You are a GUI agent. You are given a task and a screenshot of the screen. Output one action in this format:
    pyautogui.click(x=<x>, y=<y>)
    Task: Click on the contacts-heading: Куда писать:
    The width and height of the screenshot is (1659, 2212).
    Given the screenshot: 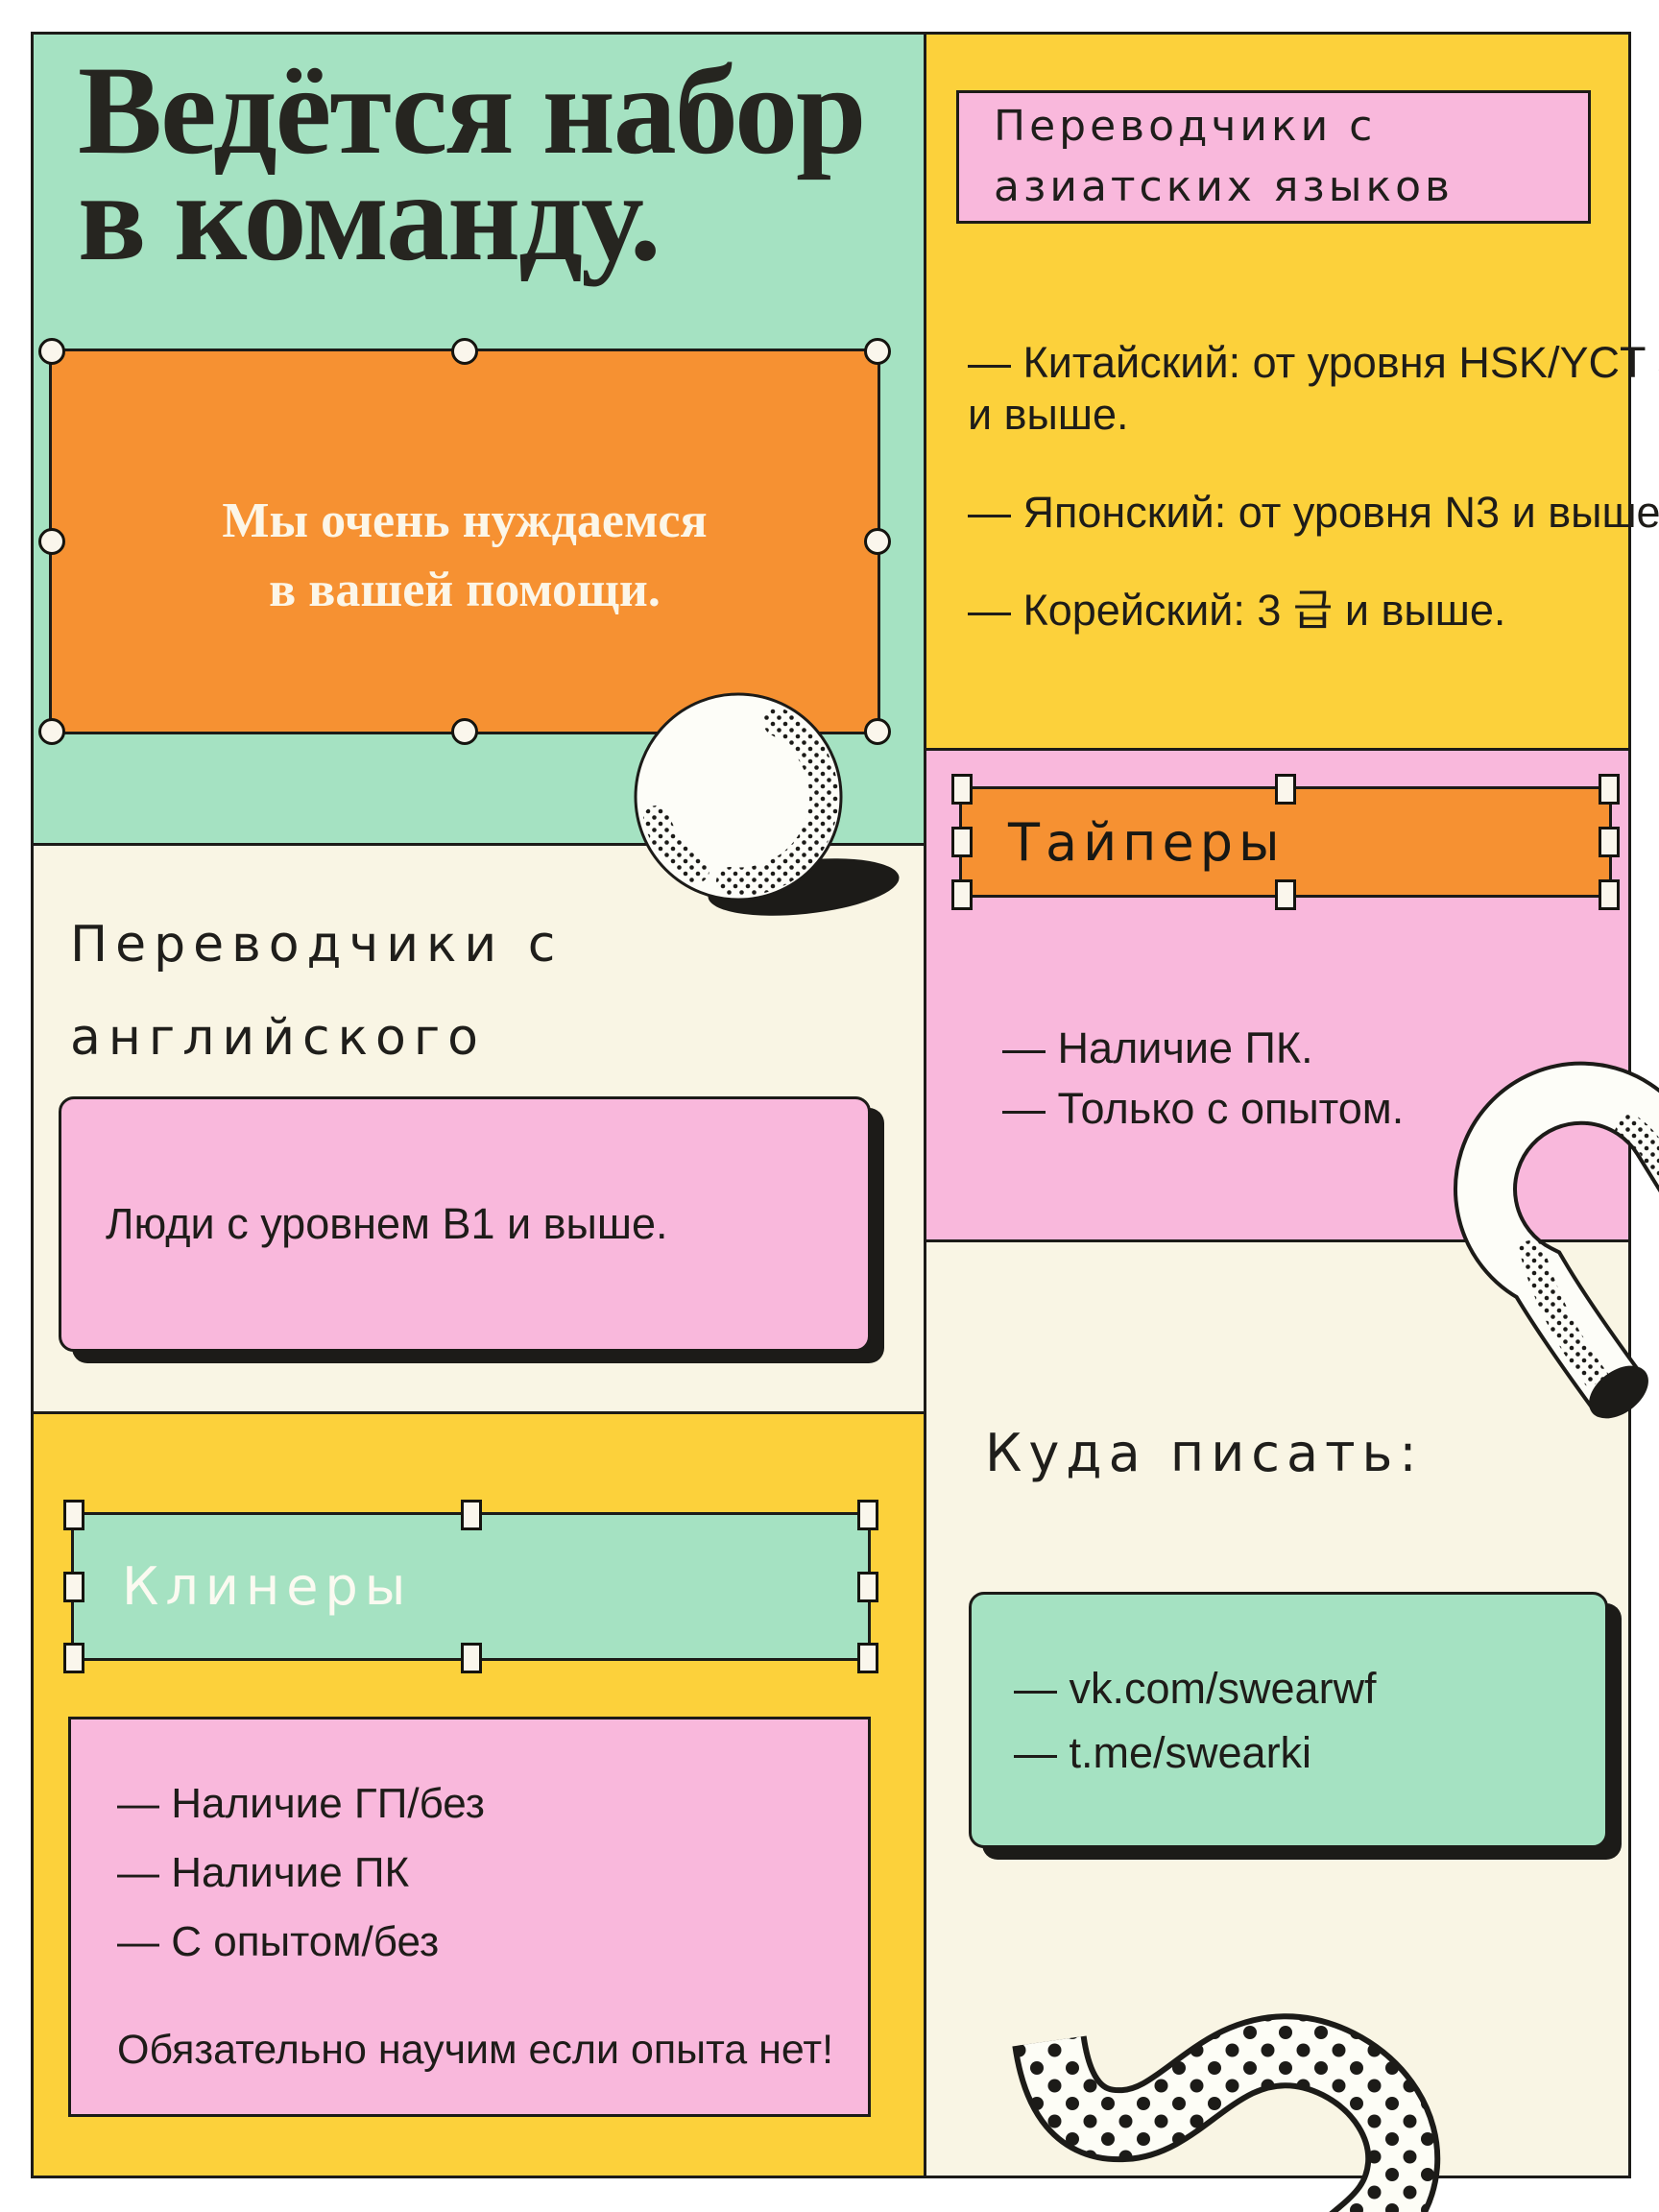 What is the action you would take?
    pyautogui.click(x=1204, y=1453)
    